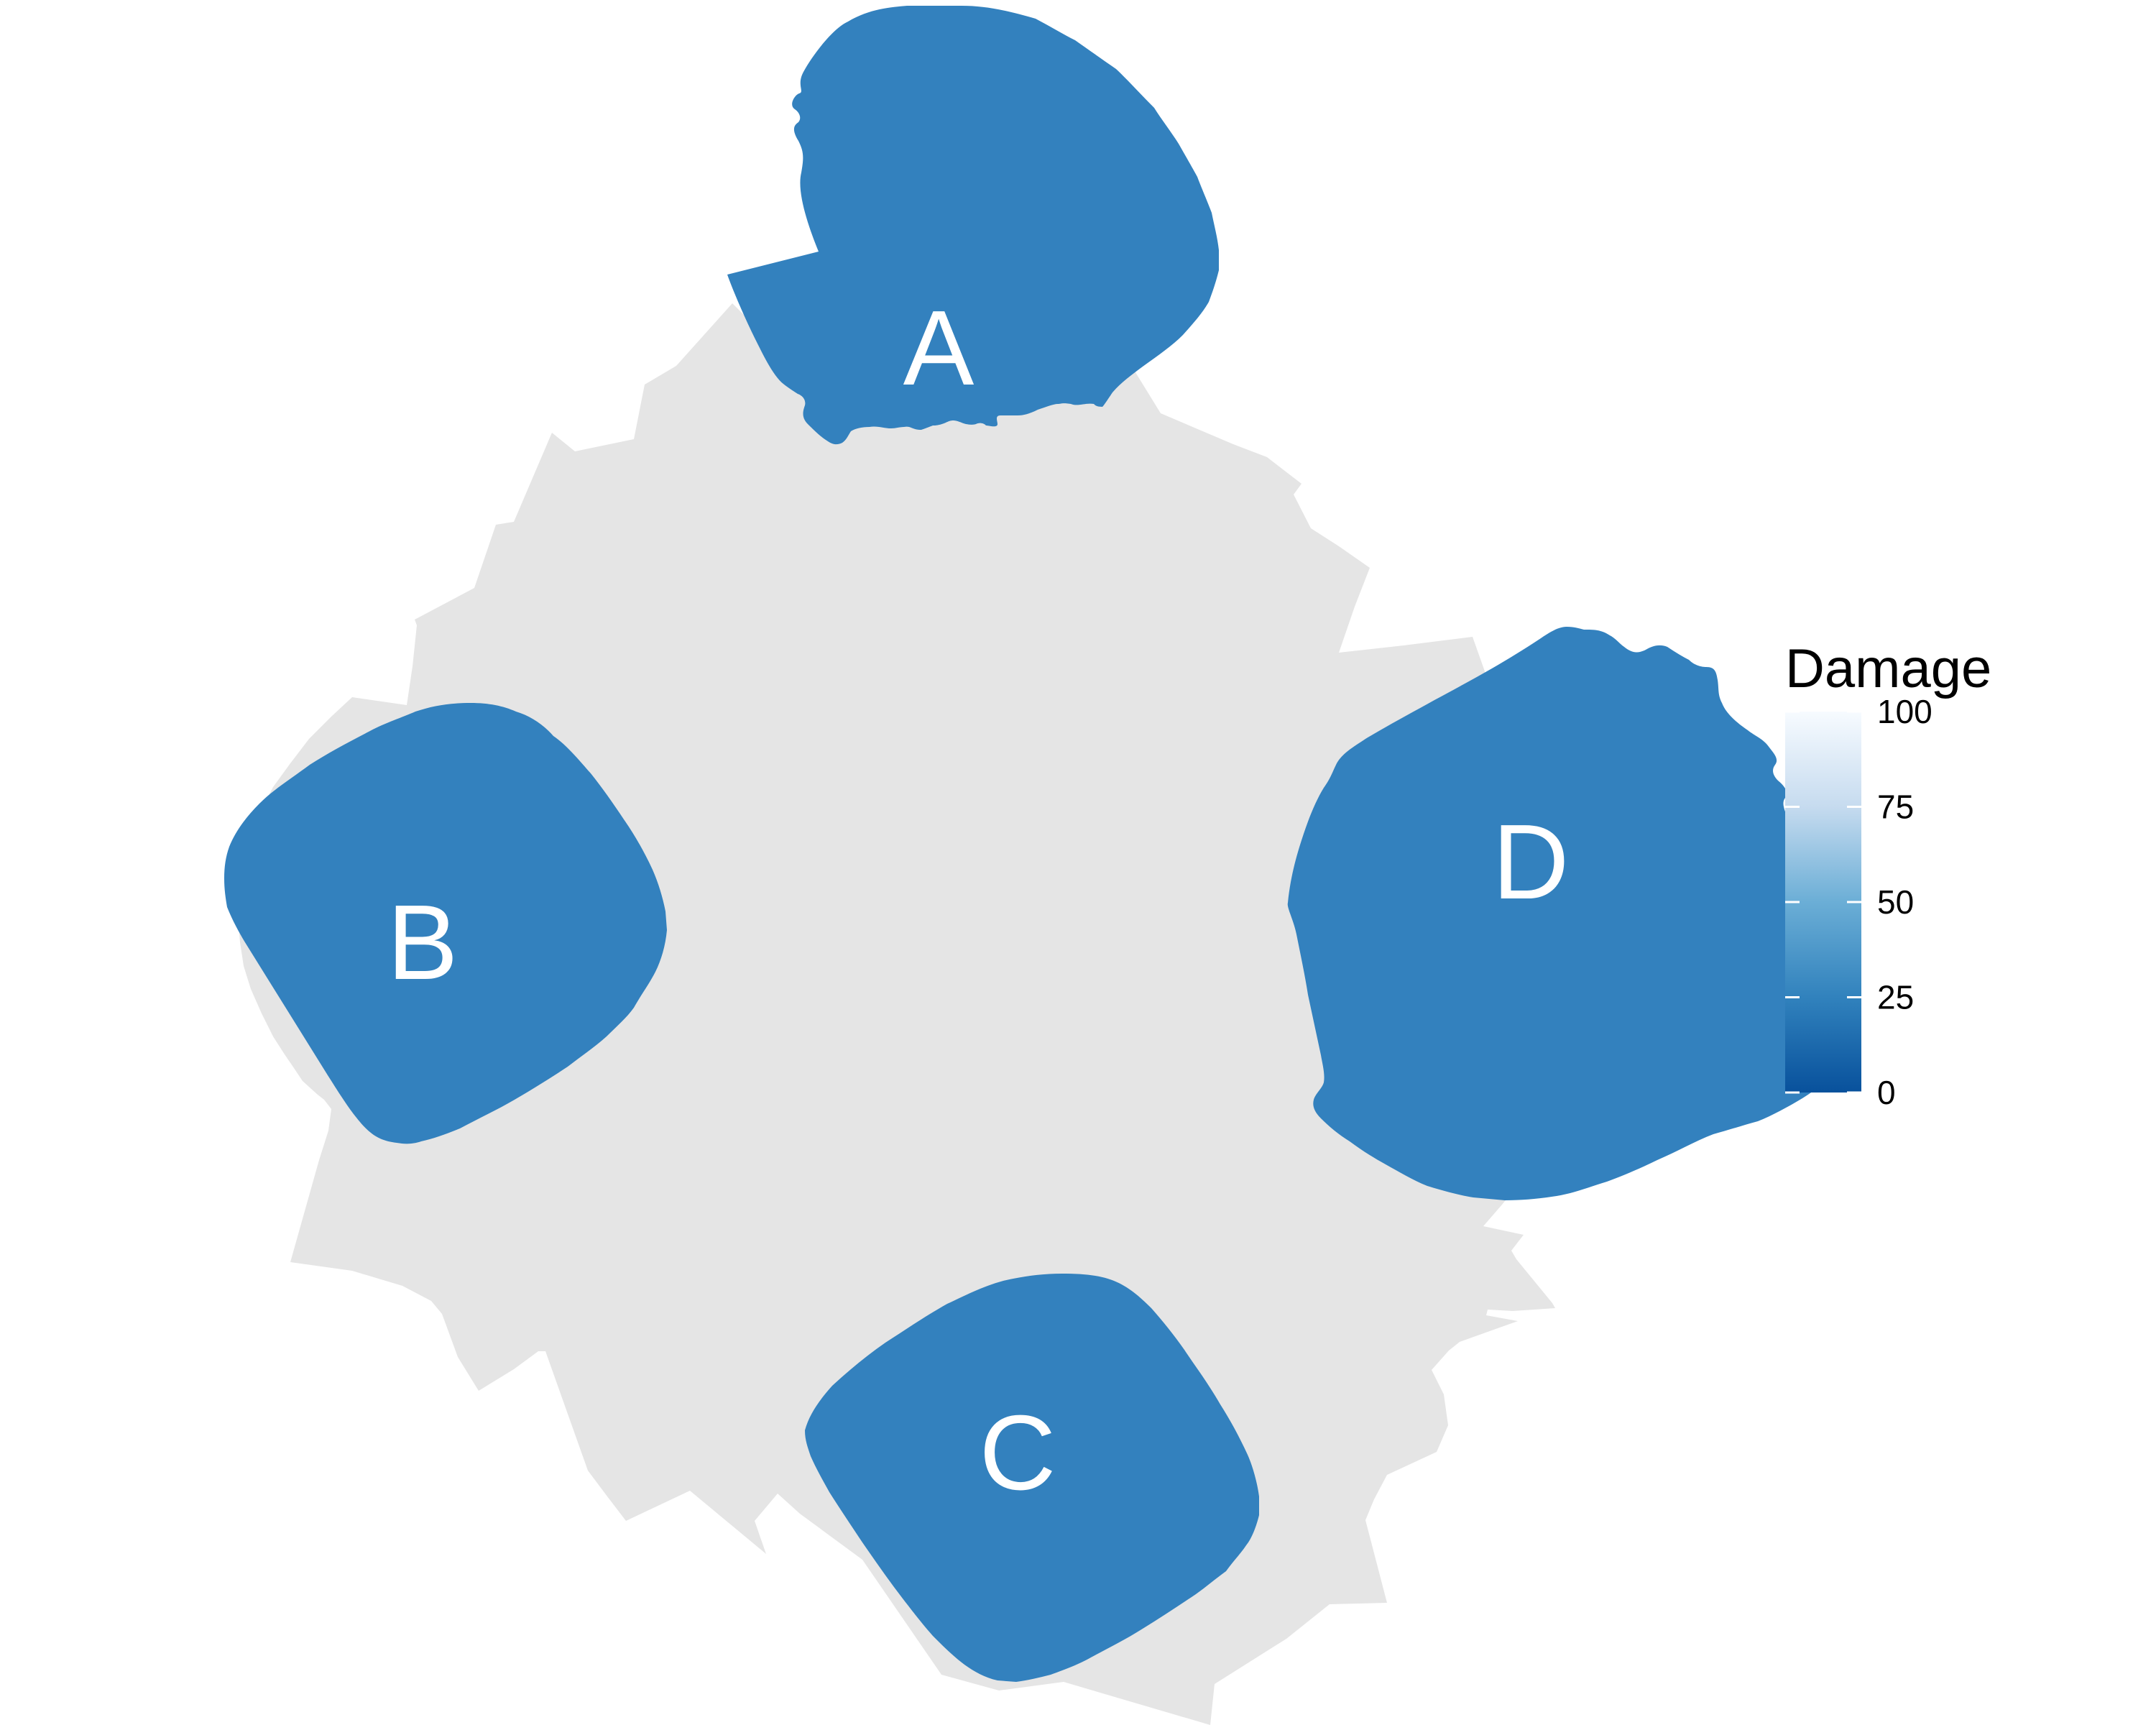  I want to click on legend-tick-label-50: 50, so click(1896, 902).